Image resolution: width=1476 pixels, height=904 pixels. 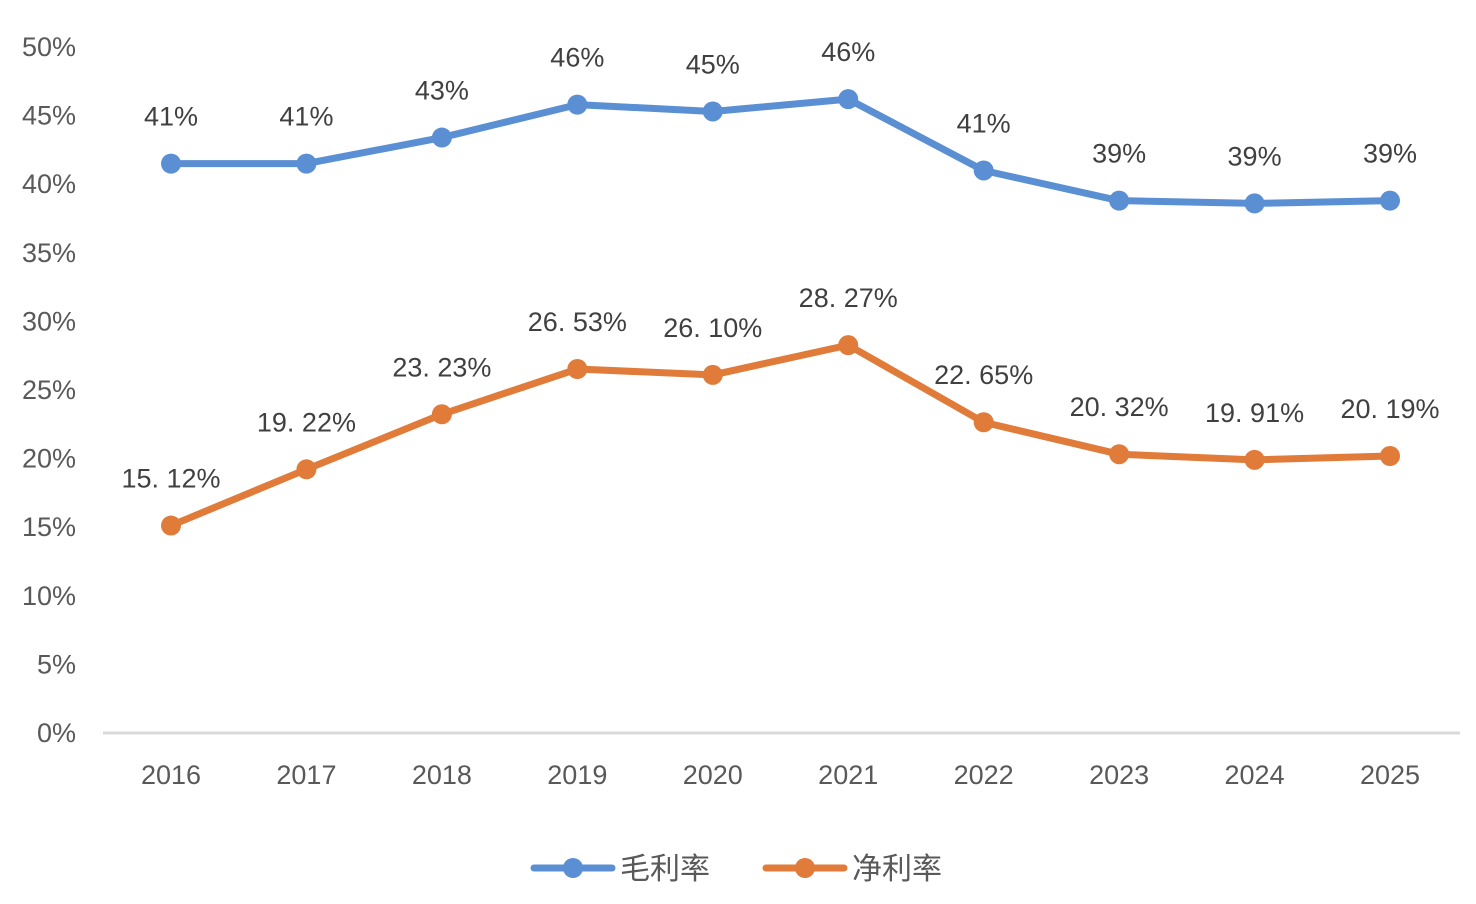 What do you see at coordinates (1255, 775) in the screenshot?
I see `x-tick-label: 2024` at bounding box center [1255, 775].